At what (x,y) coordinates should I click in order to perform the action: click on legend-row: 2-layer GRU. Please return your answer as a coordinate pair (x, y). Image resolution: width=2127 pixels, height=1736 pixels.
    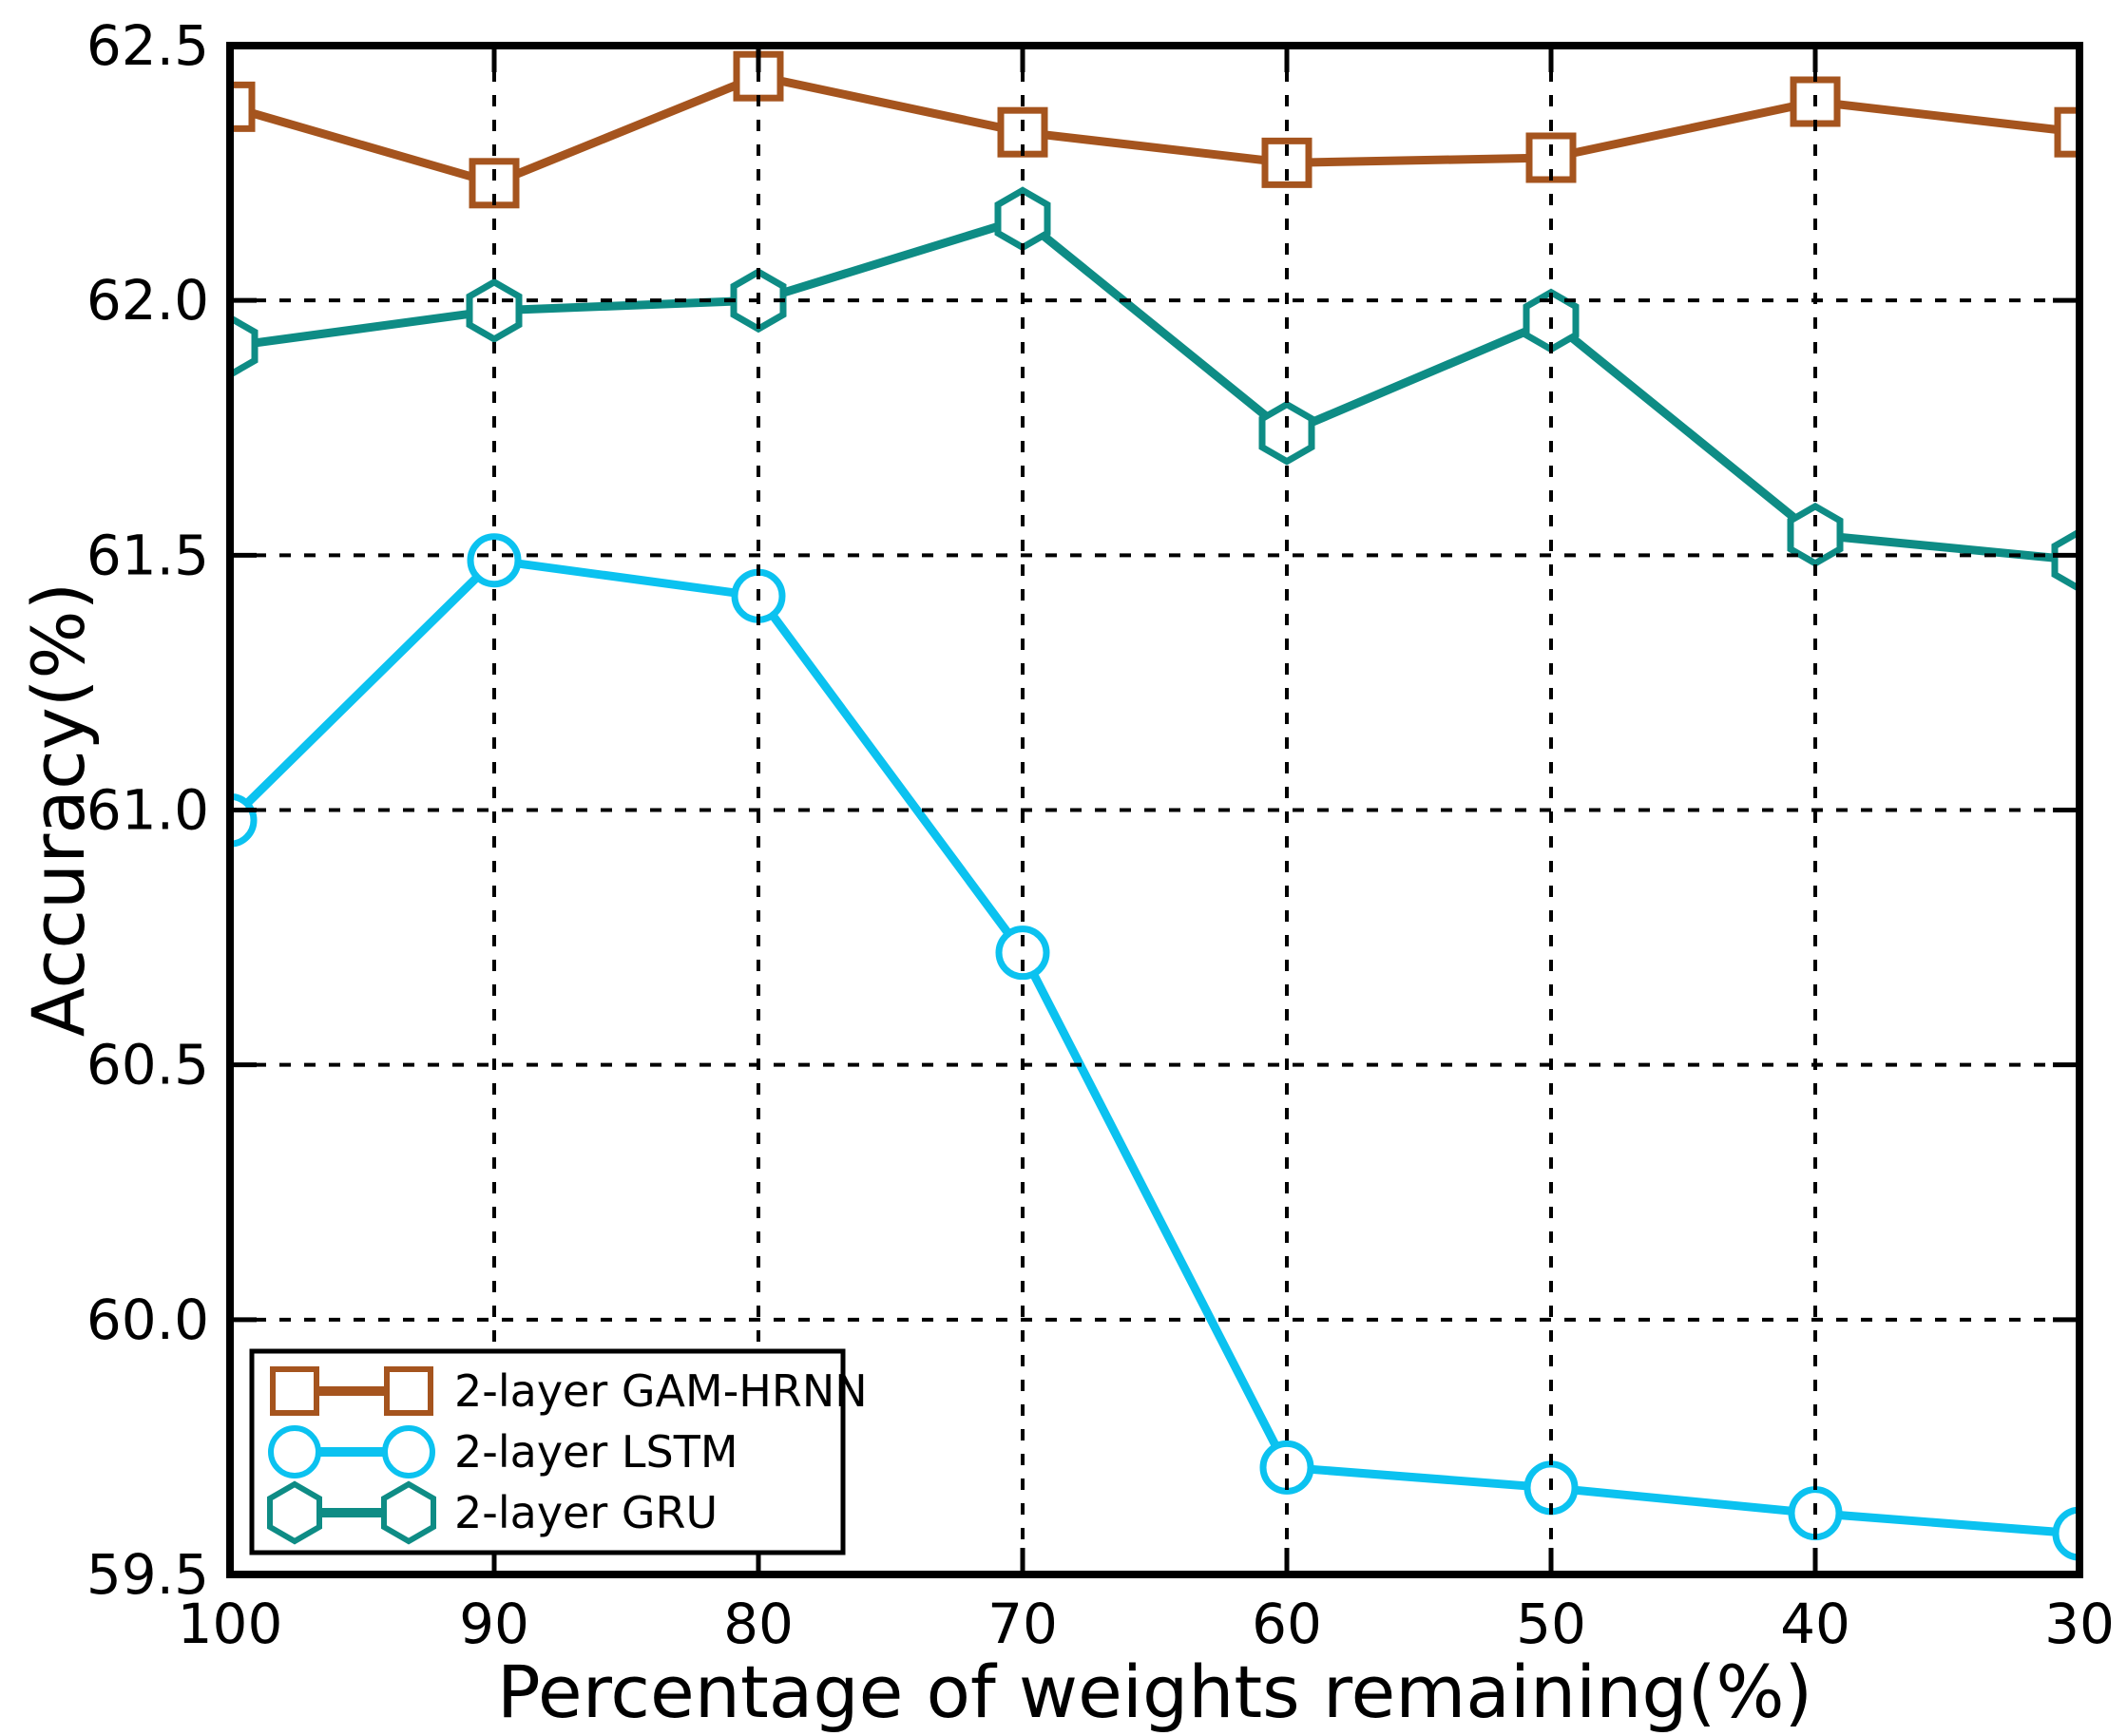
    Looking at the image, I should click on (492, 1513).